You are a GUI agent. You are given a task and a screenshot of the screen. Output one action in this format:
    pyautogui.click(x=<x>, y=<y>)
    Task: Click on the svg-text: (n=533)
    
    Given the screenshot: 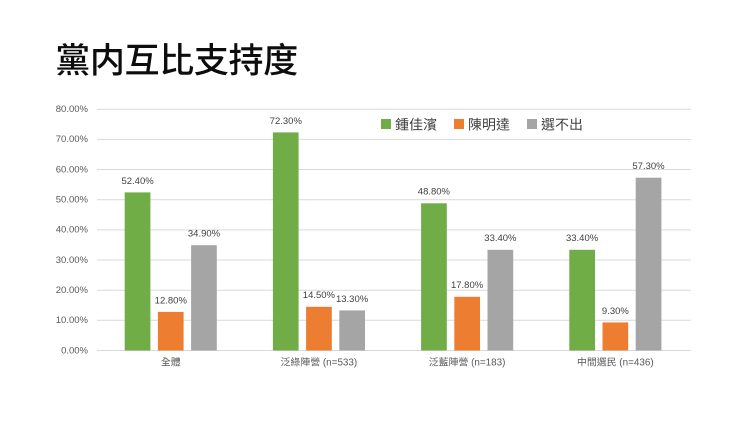 What is the action you would take?
    pyautogui.click(x=340, y=363)
    